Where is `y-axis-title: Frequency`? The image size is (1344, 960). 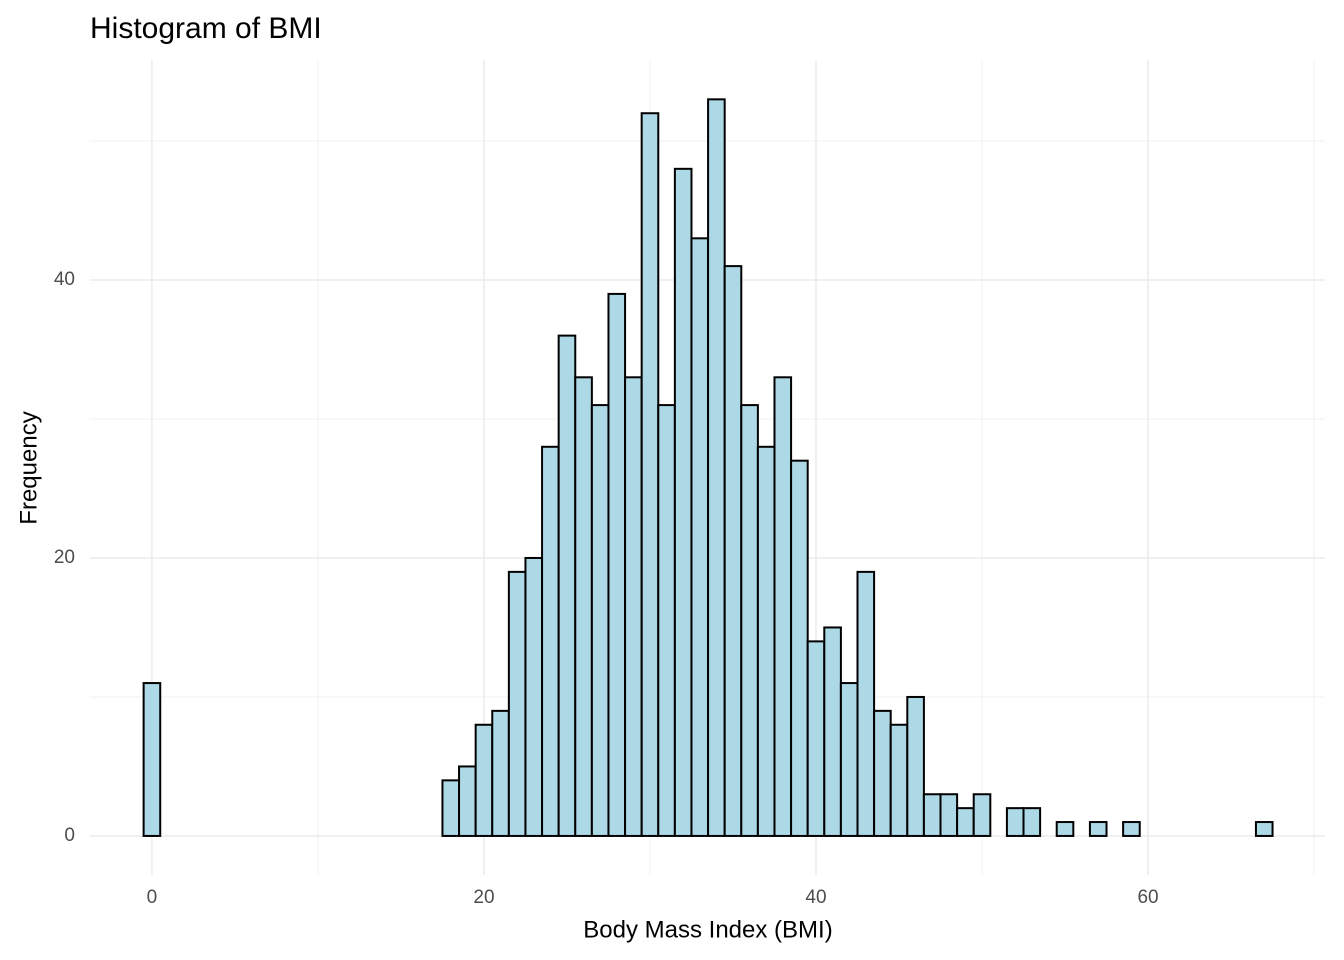 y-axis-title: Frequency is located at coordinates (28, 467).